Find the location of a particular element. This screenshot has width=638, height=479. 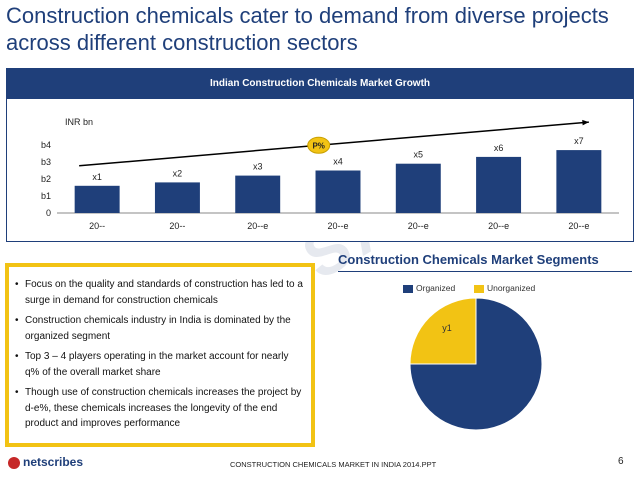

legend-label-organized: Organized is located at coordinates (436, 288).